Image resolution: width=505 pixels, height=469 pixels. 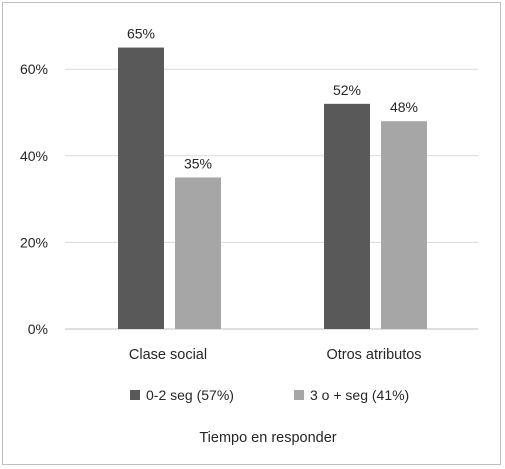 I want to click on category-labels: Clase social Otros atributos, so click(x=275, y=355).